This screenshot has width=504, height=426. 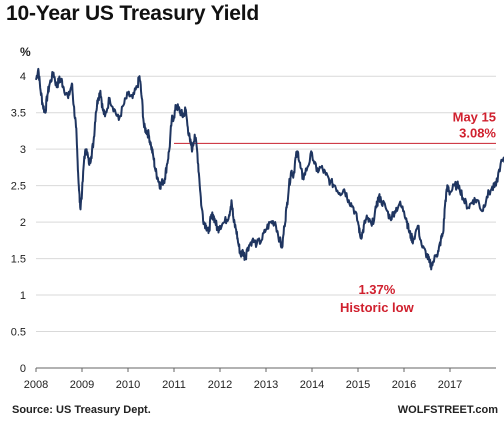 I want to click on x-tick-label: 2015, so click(x=358, y=385).